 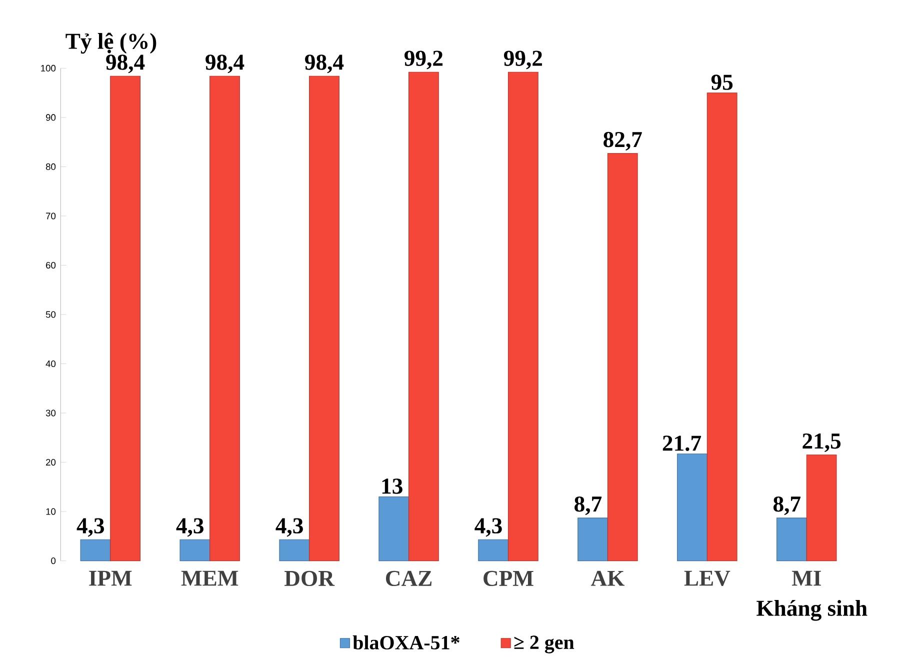 I want to click on x-tick-label: CAZ, so click(x=409, y=578).